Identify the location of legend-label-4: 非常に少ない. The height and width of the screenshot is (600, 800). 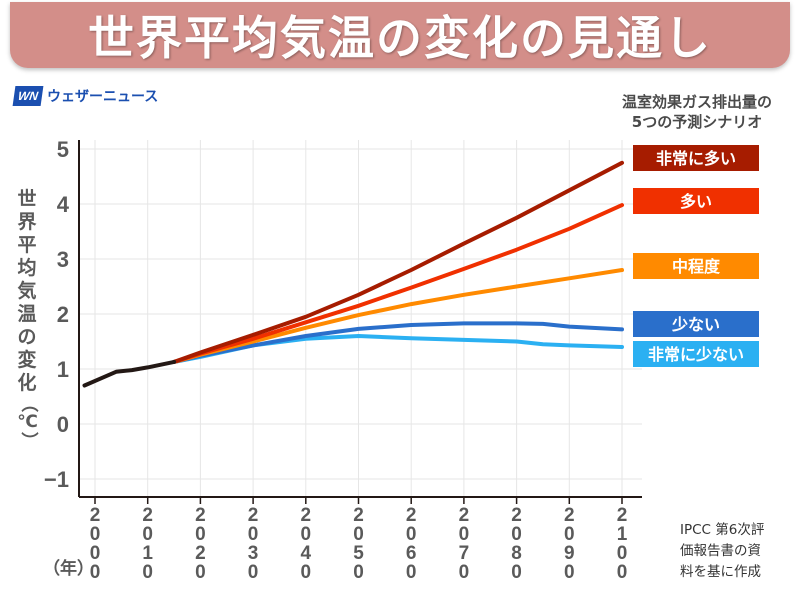
(696, 354).